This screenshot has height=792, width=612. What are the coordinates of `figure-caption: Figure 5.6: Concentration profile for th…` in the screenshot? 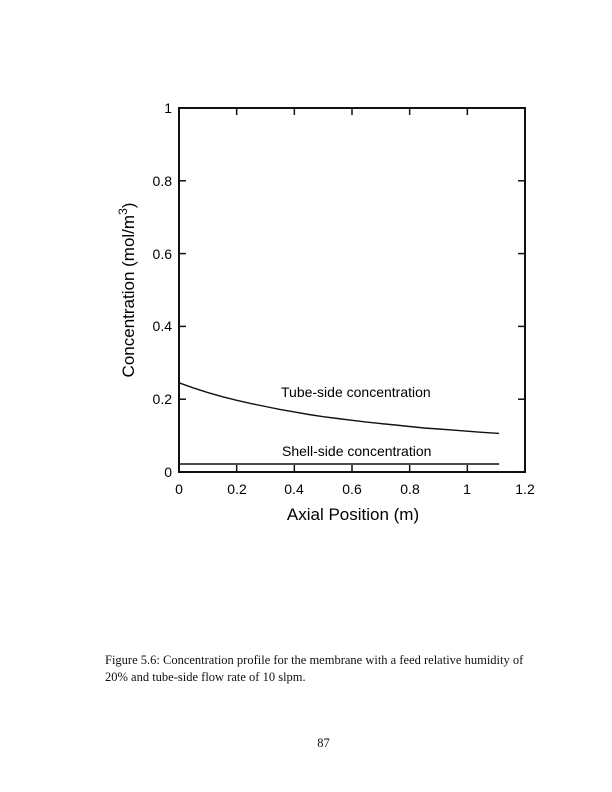 It's located at (325, 668).